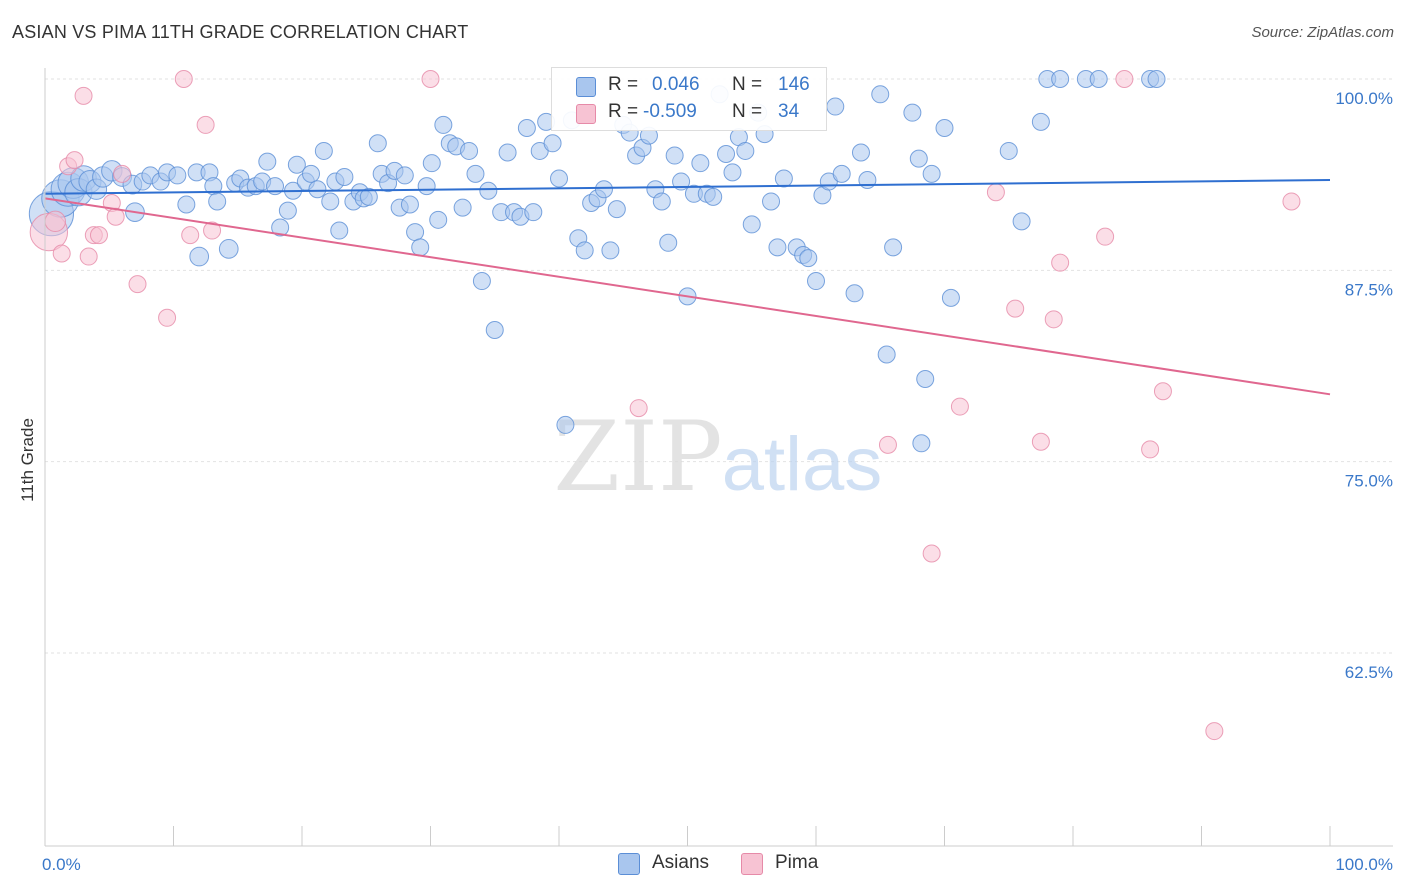 The width and height of the screenshot is (1406, 892). I want to click on legend-r-value: 0.046, so click(676, 84).